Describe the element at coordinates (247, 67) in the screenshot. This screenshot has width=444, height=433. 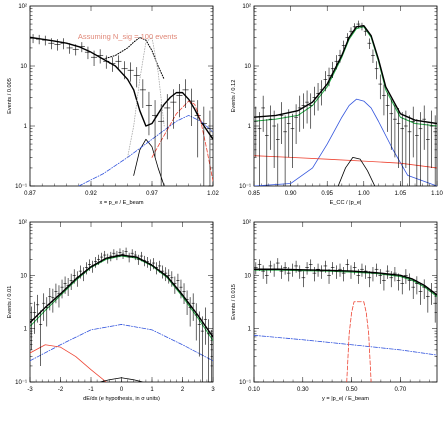
I see `top-right-ytick-label: 10` at that location.